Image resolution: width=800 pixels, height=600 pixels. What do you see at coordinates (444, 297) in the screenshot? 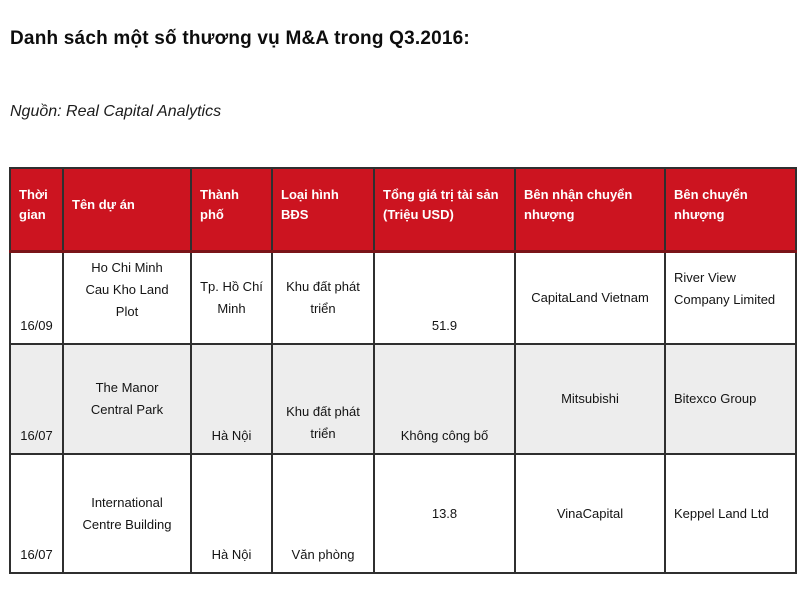
I see `cell-value: 51.9` at bounding box center [444, 297].